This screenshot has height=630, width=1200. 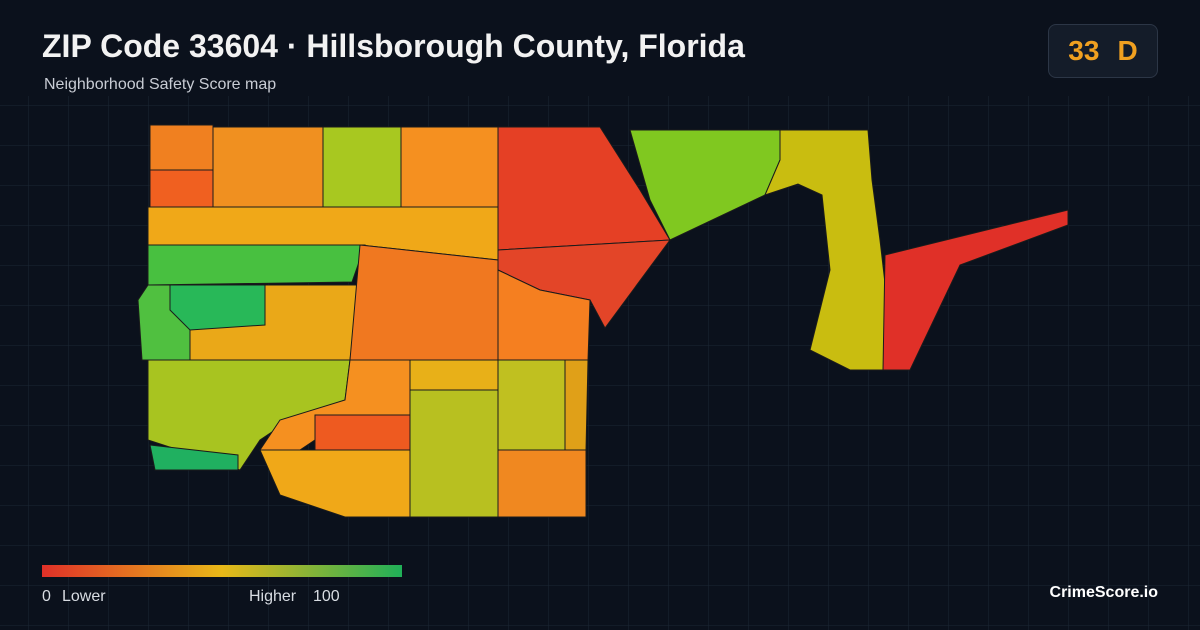 I want to click on score-badge: 33 D, so click(x=1103, y=51).